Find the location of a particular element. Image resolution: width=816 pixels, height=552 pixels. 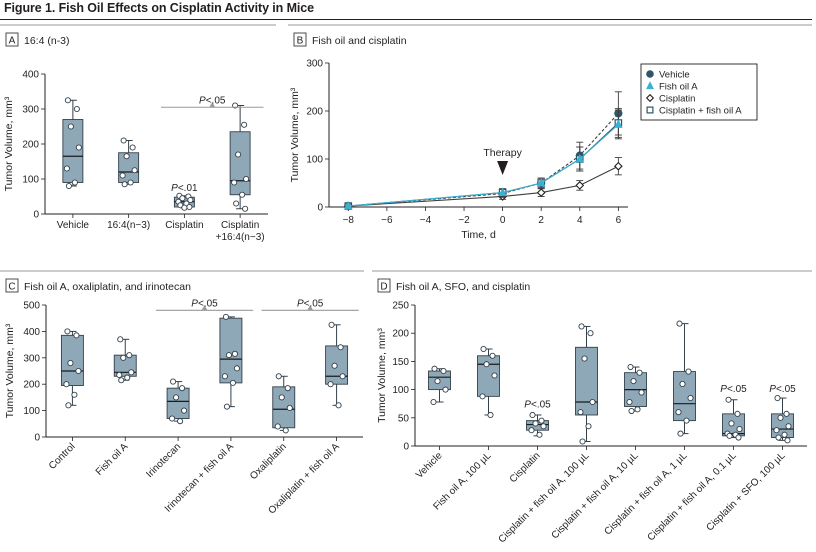

panel-b-legend-label: Cisplatin + fish oil A is located at coordinates (700, 111).